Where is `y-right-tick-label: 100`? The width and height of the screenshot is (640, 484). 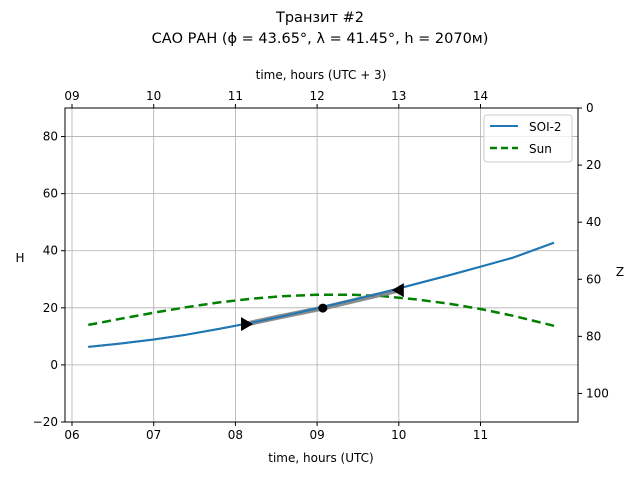 y-right-tick-label: 100 is located at coordinates (597, 393).